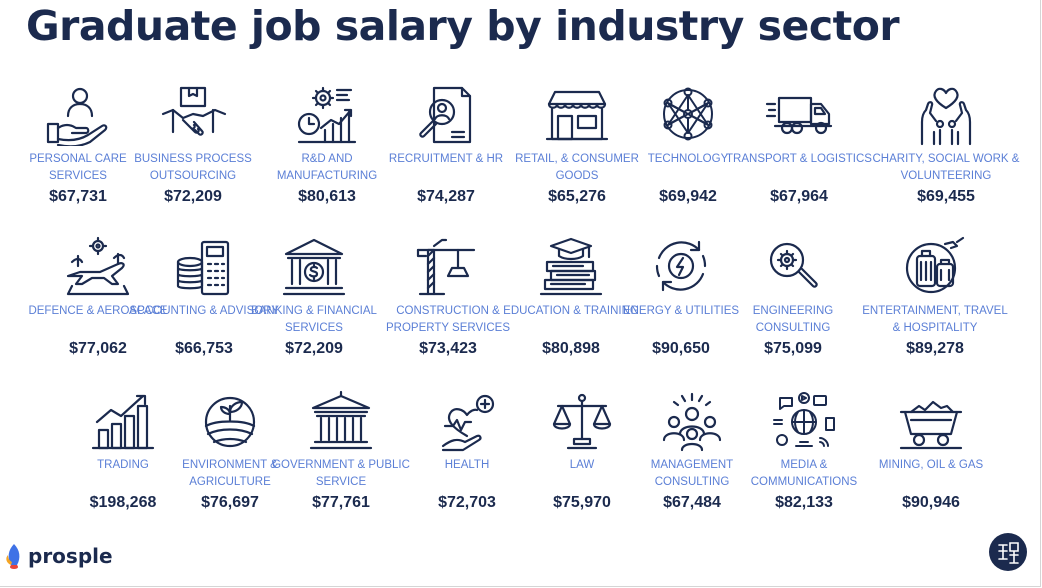 Image resolution: width=1042 pixels, height=588 pixels. I want to click on sector-label: DEFENCE & AEROSPACE, so click(98, 311).